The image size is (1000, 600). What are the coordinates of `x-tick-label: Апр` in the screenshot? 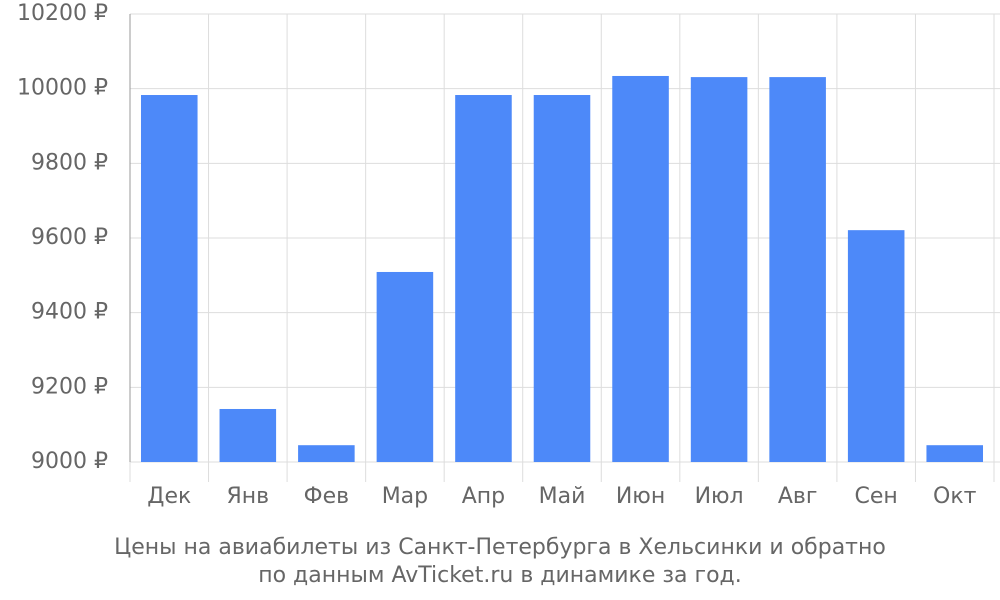 It's located at (483, 496).